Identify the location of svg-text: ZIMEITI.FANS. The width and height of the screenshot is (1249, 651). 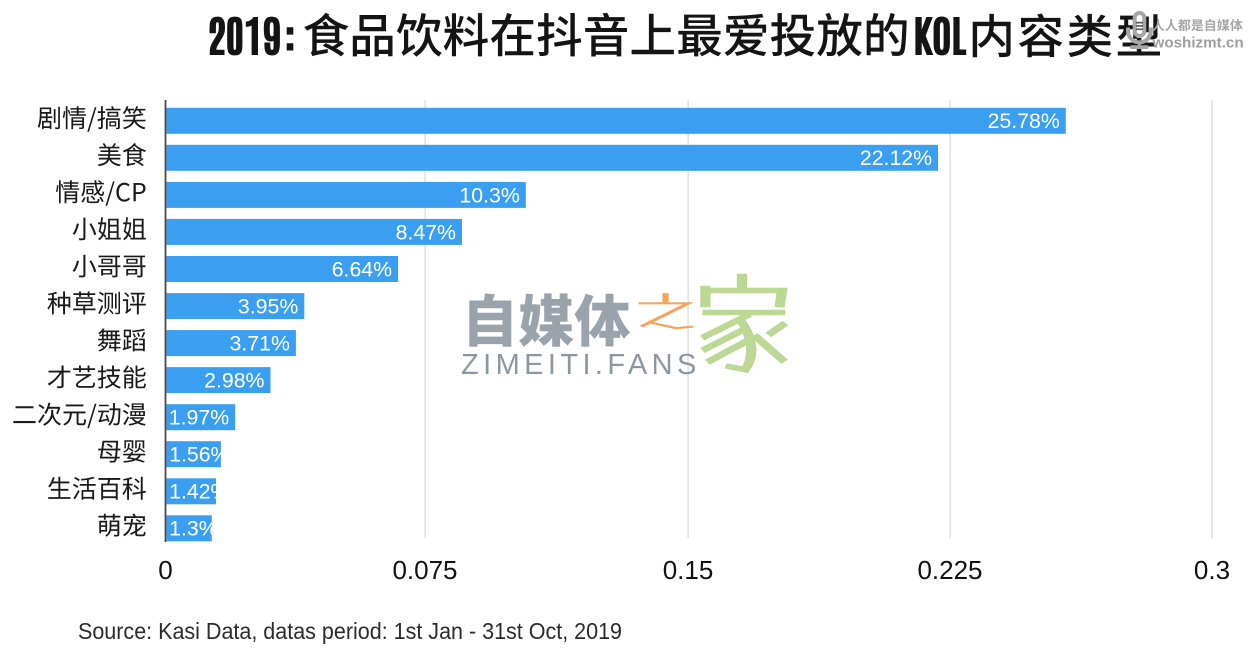
(581, 365).